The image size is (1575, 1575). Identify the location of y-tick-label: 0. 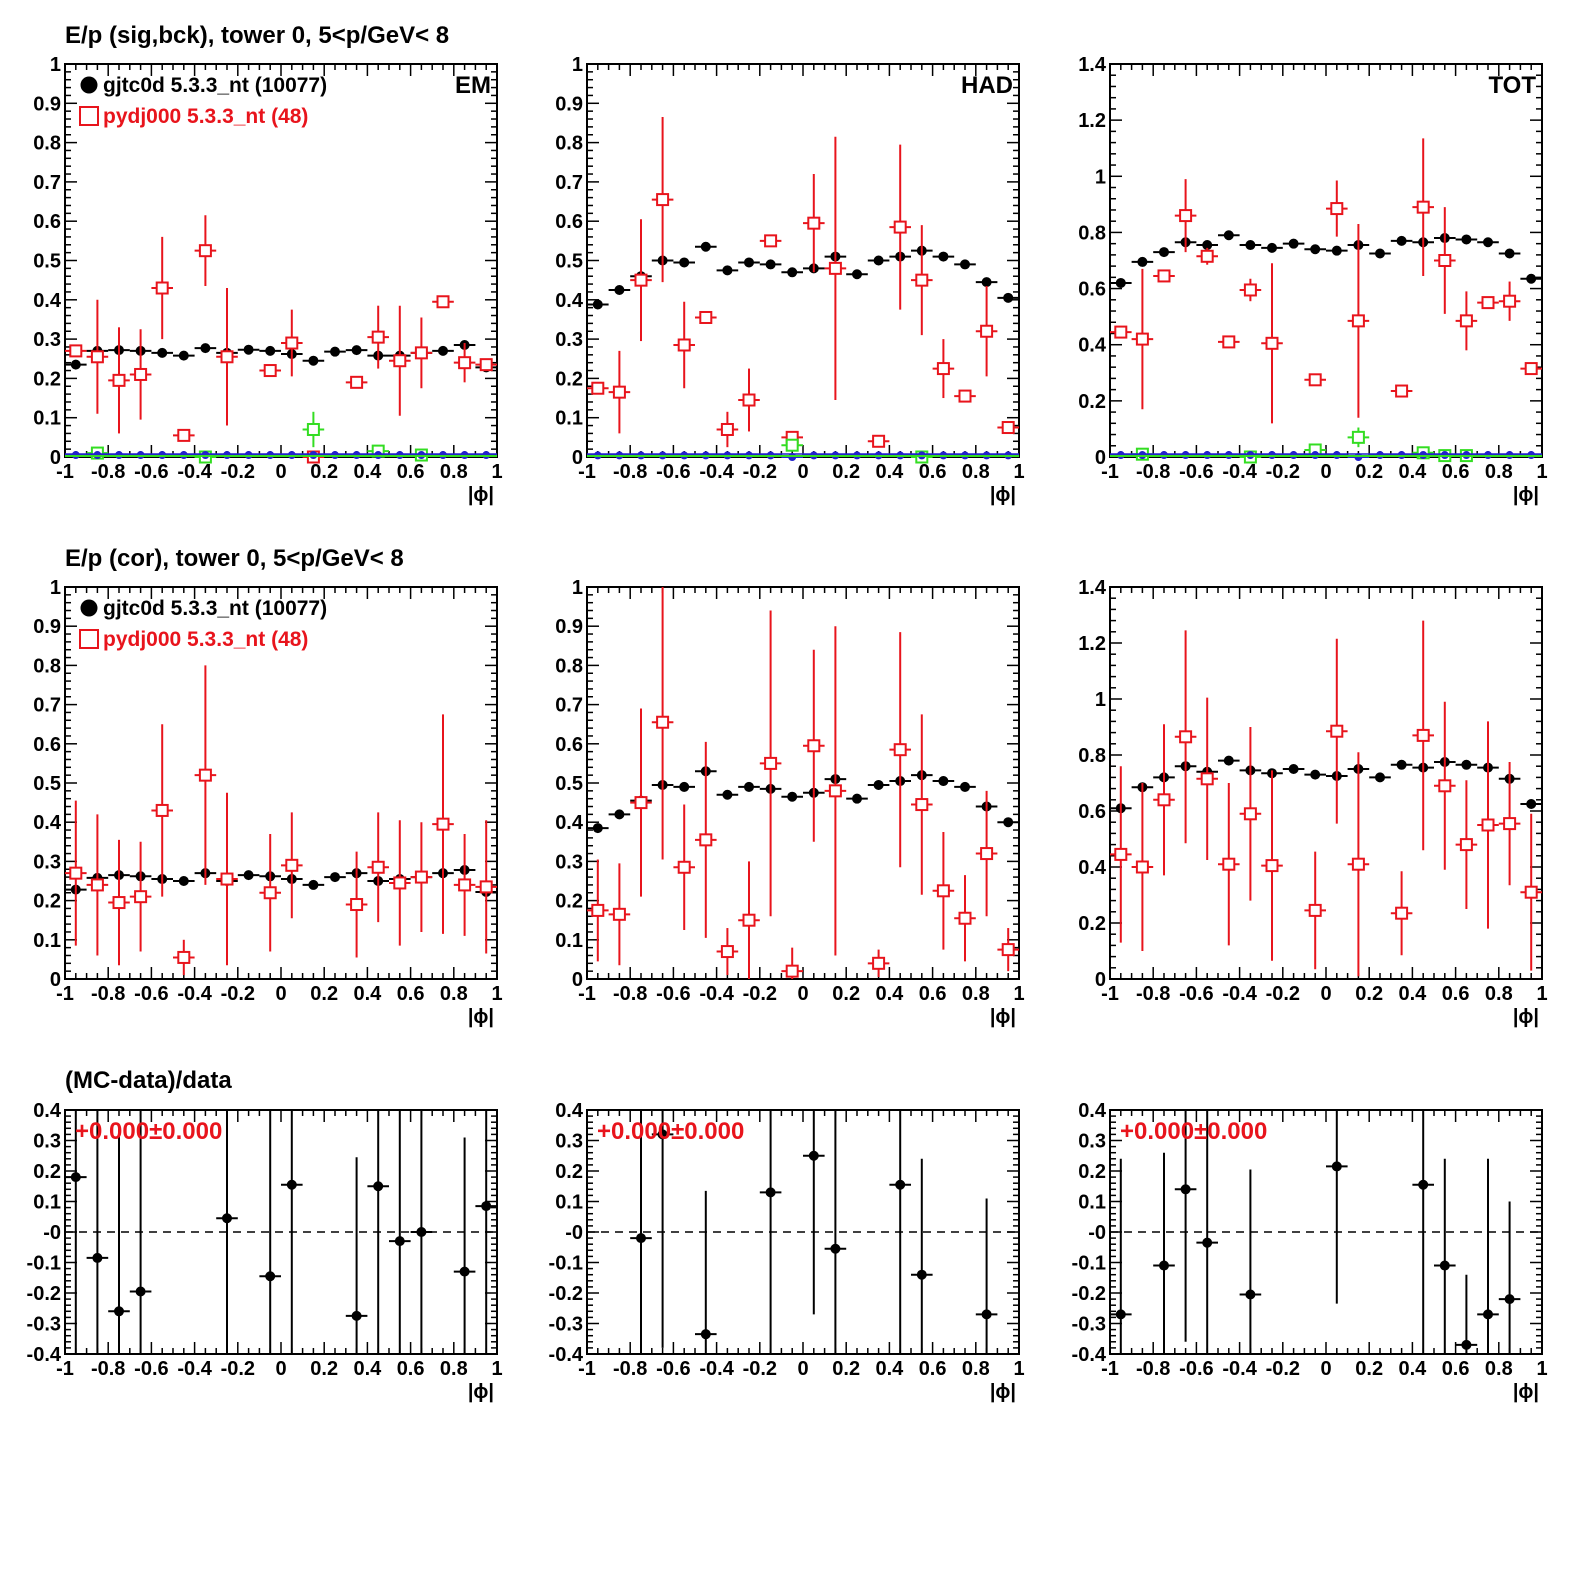
(577, 980).